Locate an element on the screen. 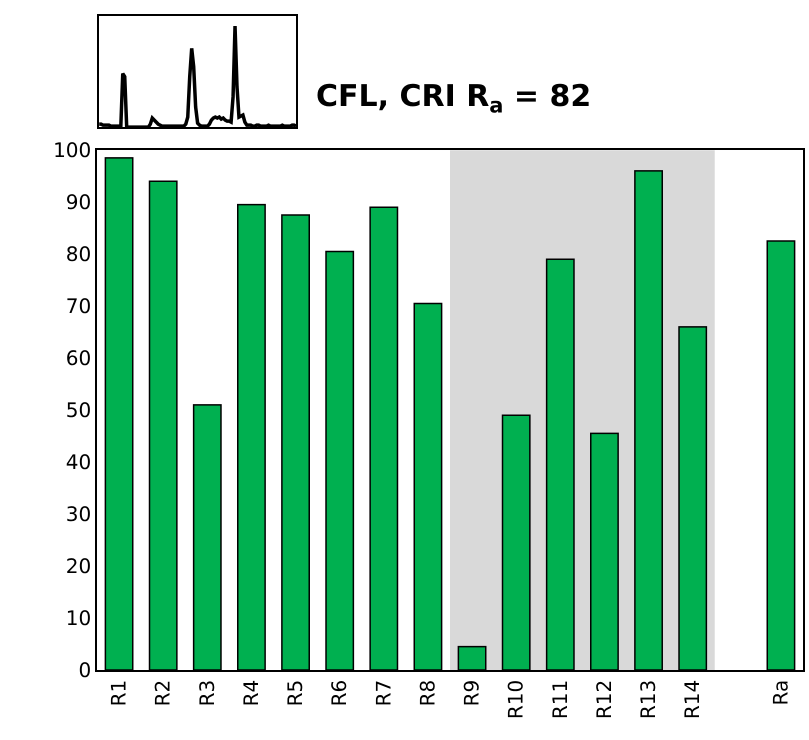 The height and width of the screenshot is (740, 809). y-tick-label: 60 is located at coordinates (79, 358).